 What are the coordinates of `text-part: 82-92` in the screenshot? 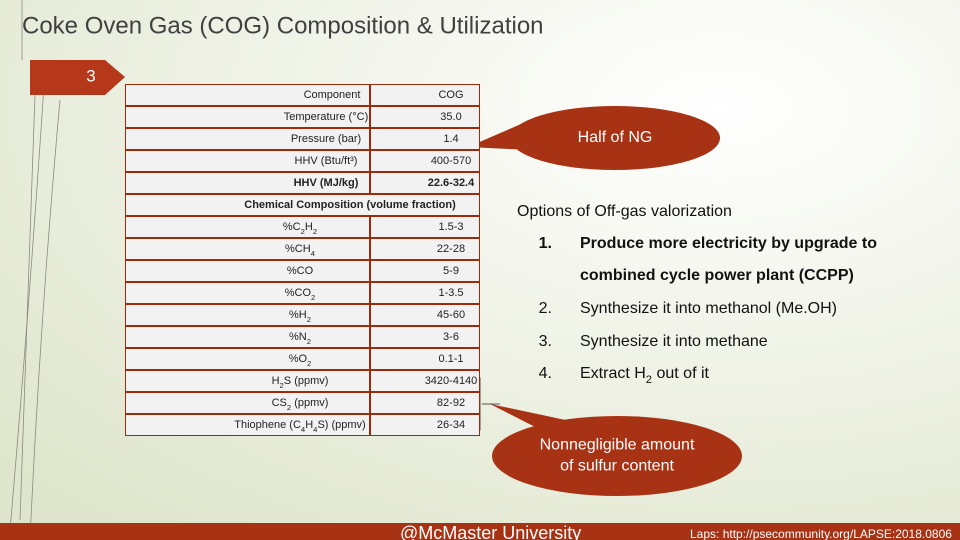 It's located at (451, 403).